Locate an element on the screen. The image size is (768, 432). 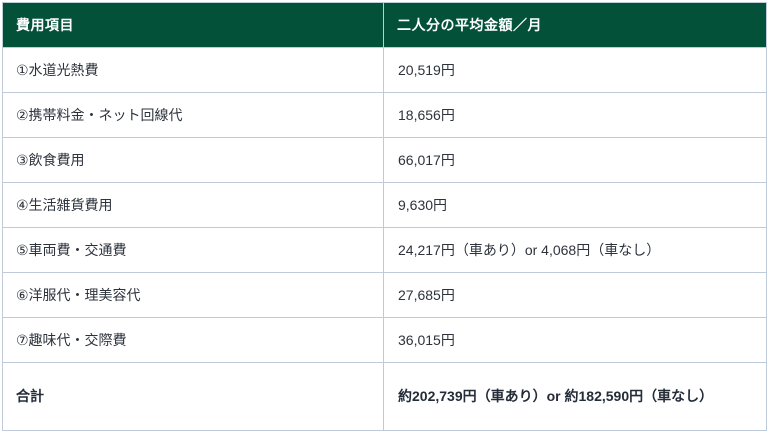
table-row: ①水道光熱費 20,519円 is located at coordinates (384, 70).